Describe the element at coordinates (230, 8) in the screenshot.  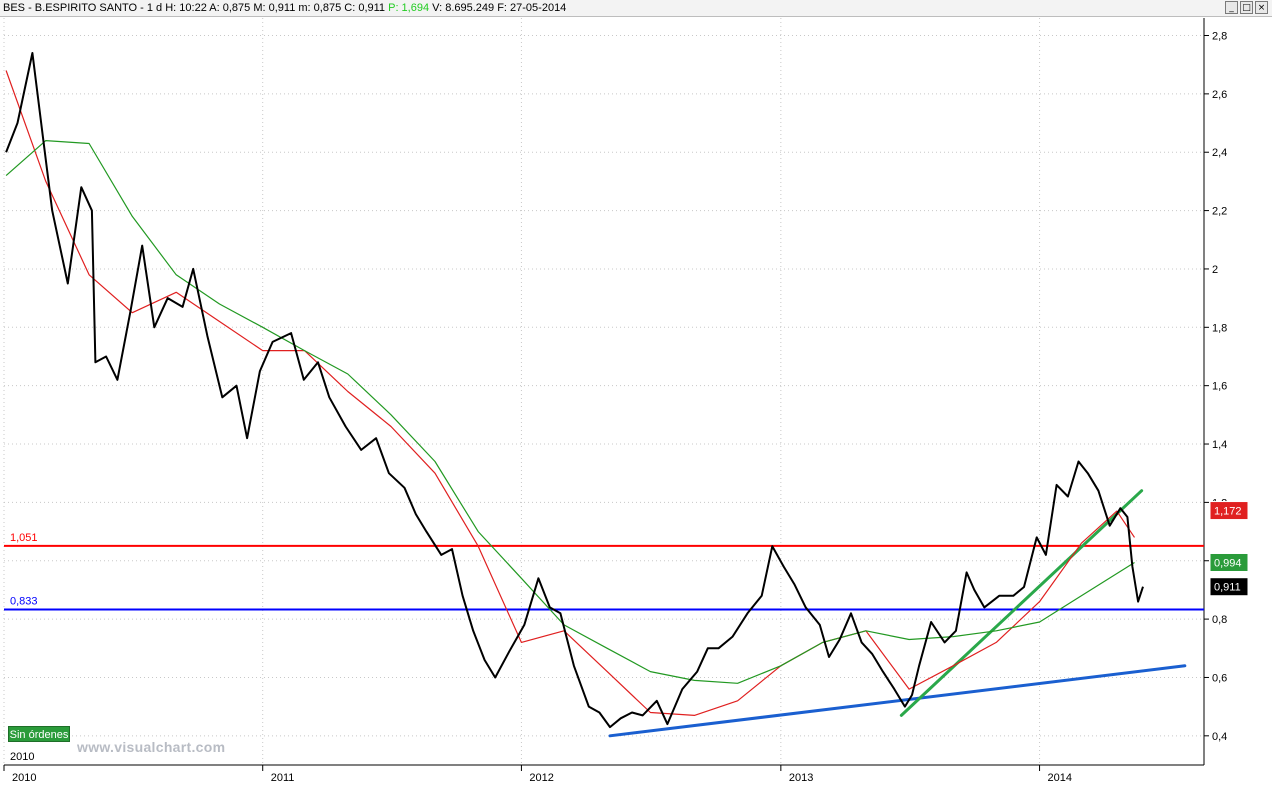
I see `open-value: A: 0,875` at that location.